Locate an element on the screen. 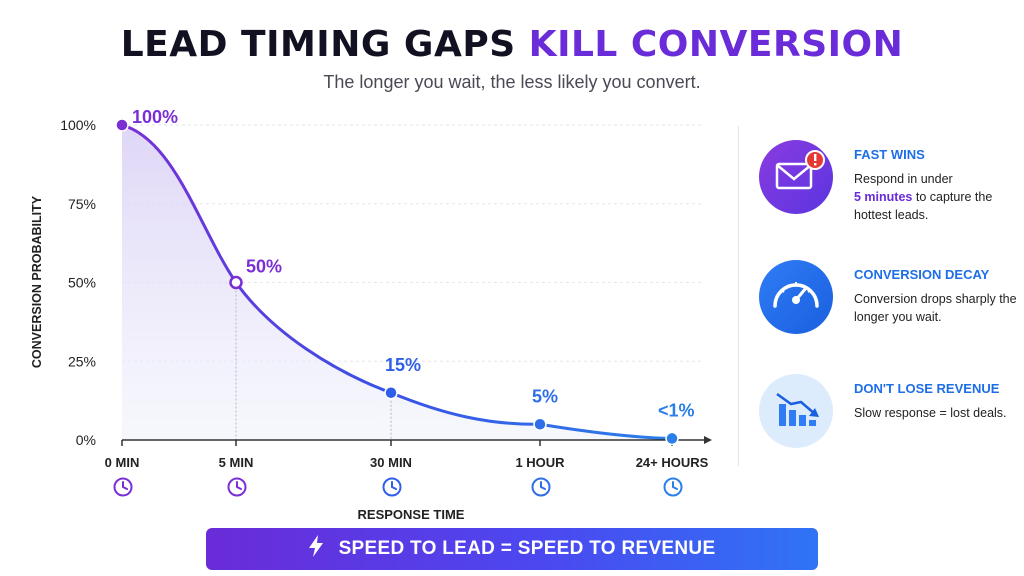 The height and width of the screenshot is (576, 1024). title-accent: KILL CONVERSION is located at coordinates (716, 44).